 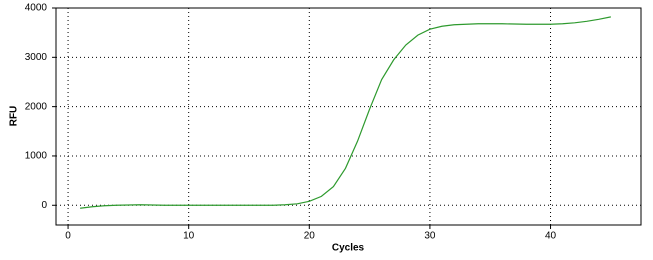 I want to click on y-tick-label: 0, so click(x=44, y=205).